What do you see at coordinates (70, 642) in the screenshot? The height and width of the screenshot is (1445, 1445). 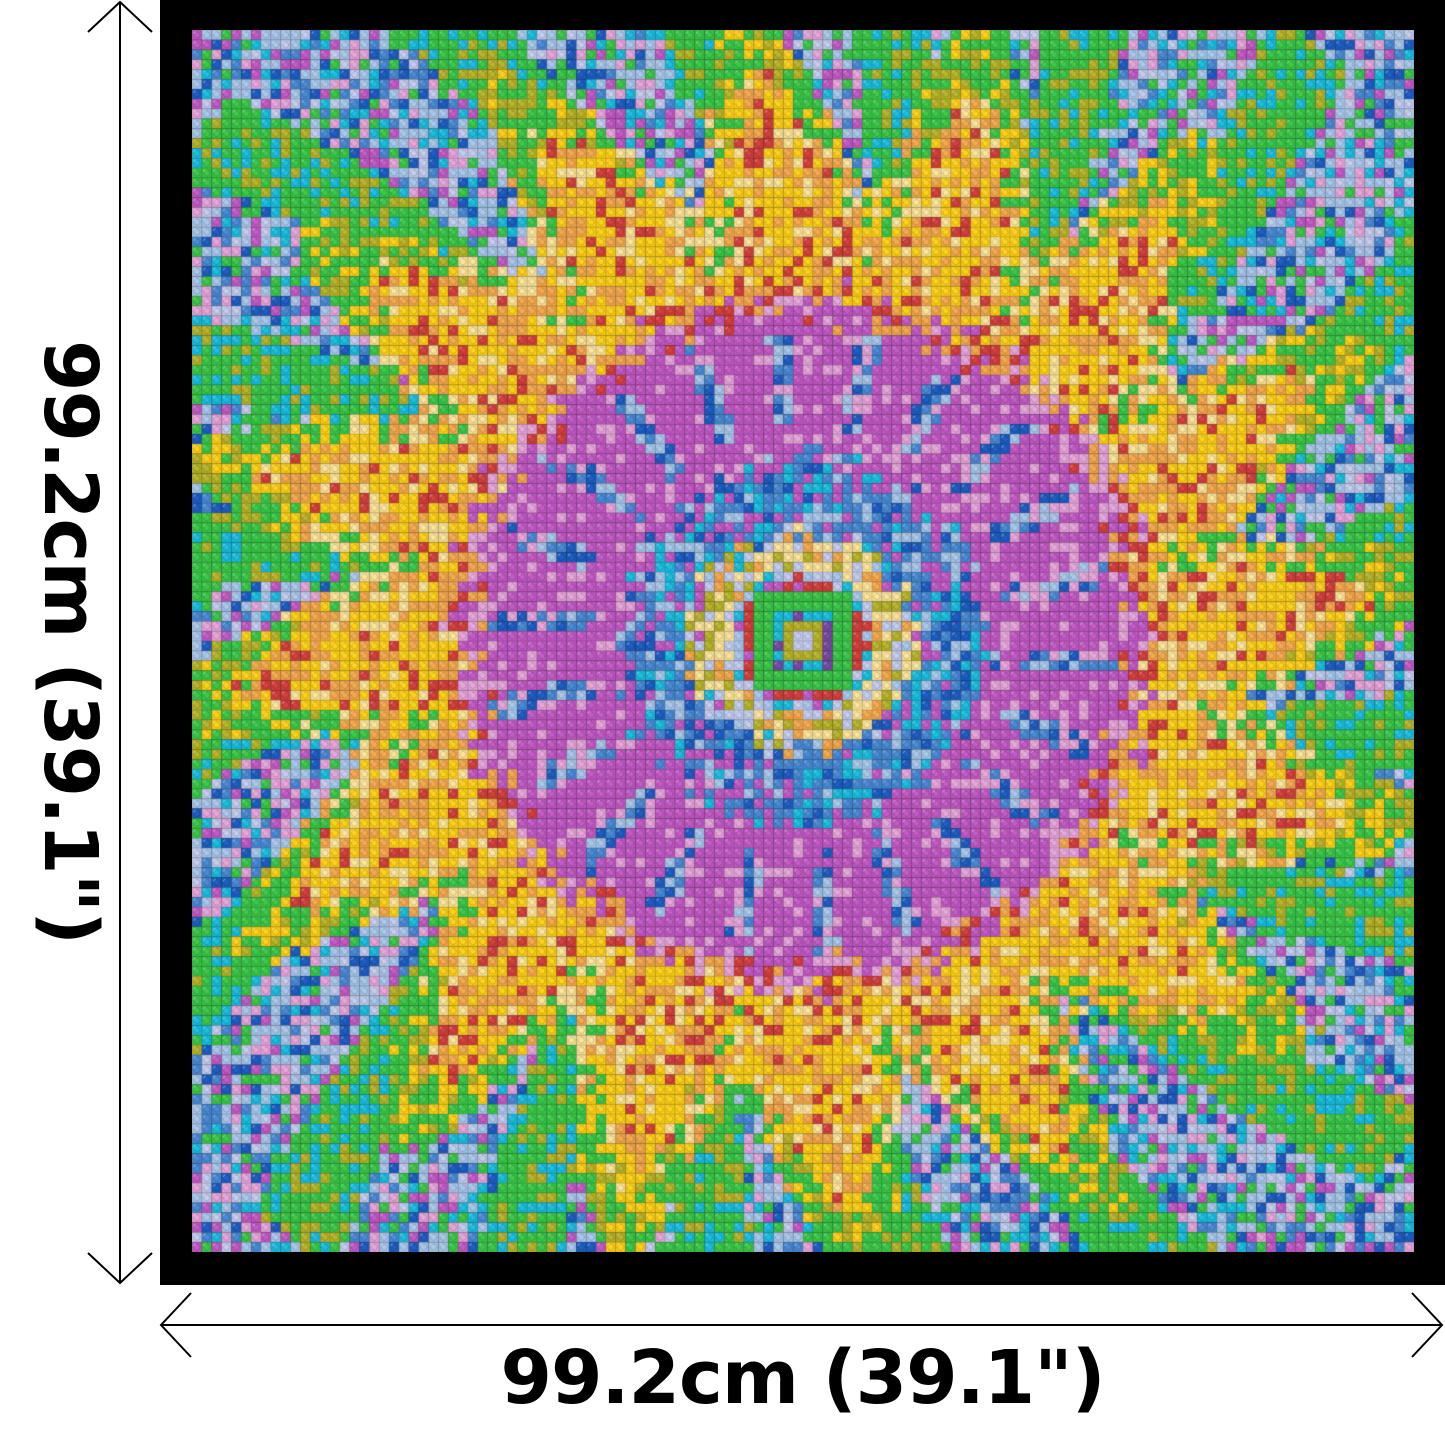 I see `height-dimension-label: 99.2cm (39.1")` at bounding box center [70, 642].